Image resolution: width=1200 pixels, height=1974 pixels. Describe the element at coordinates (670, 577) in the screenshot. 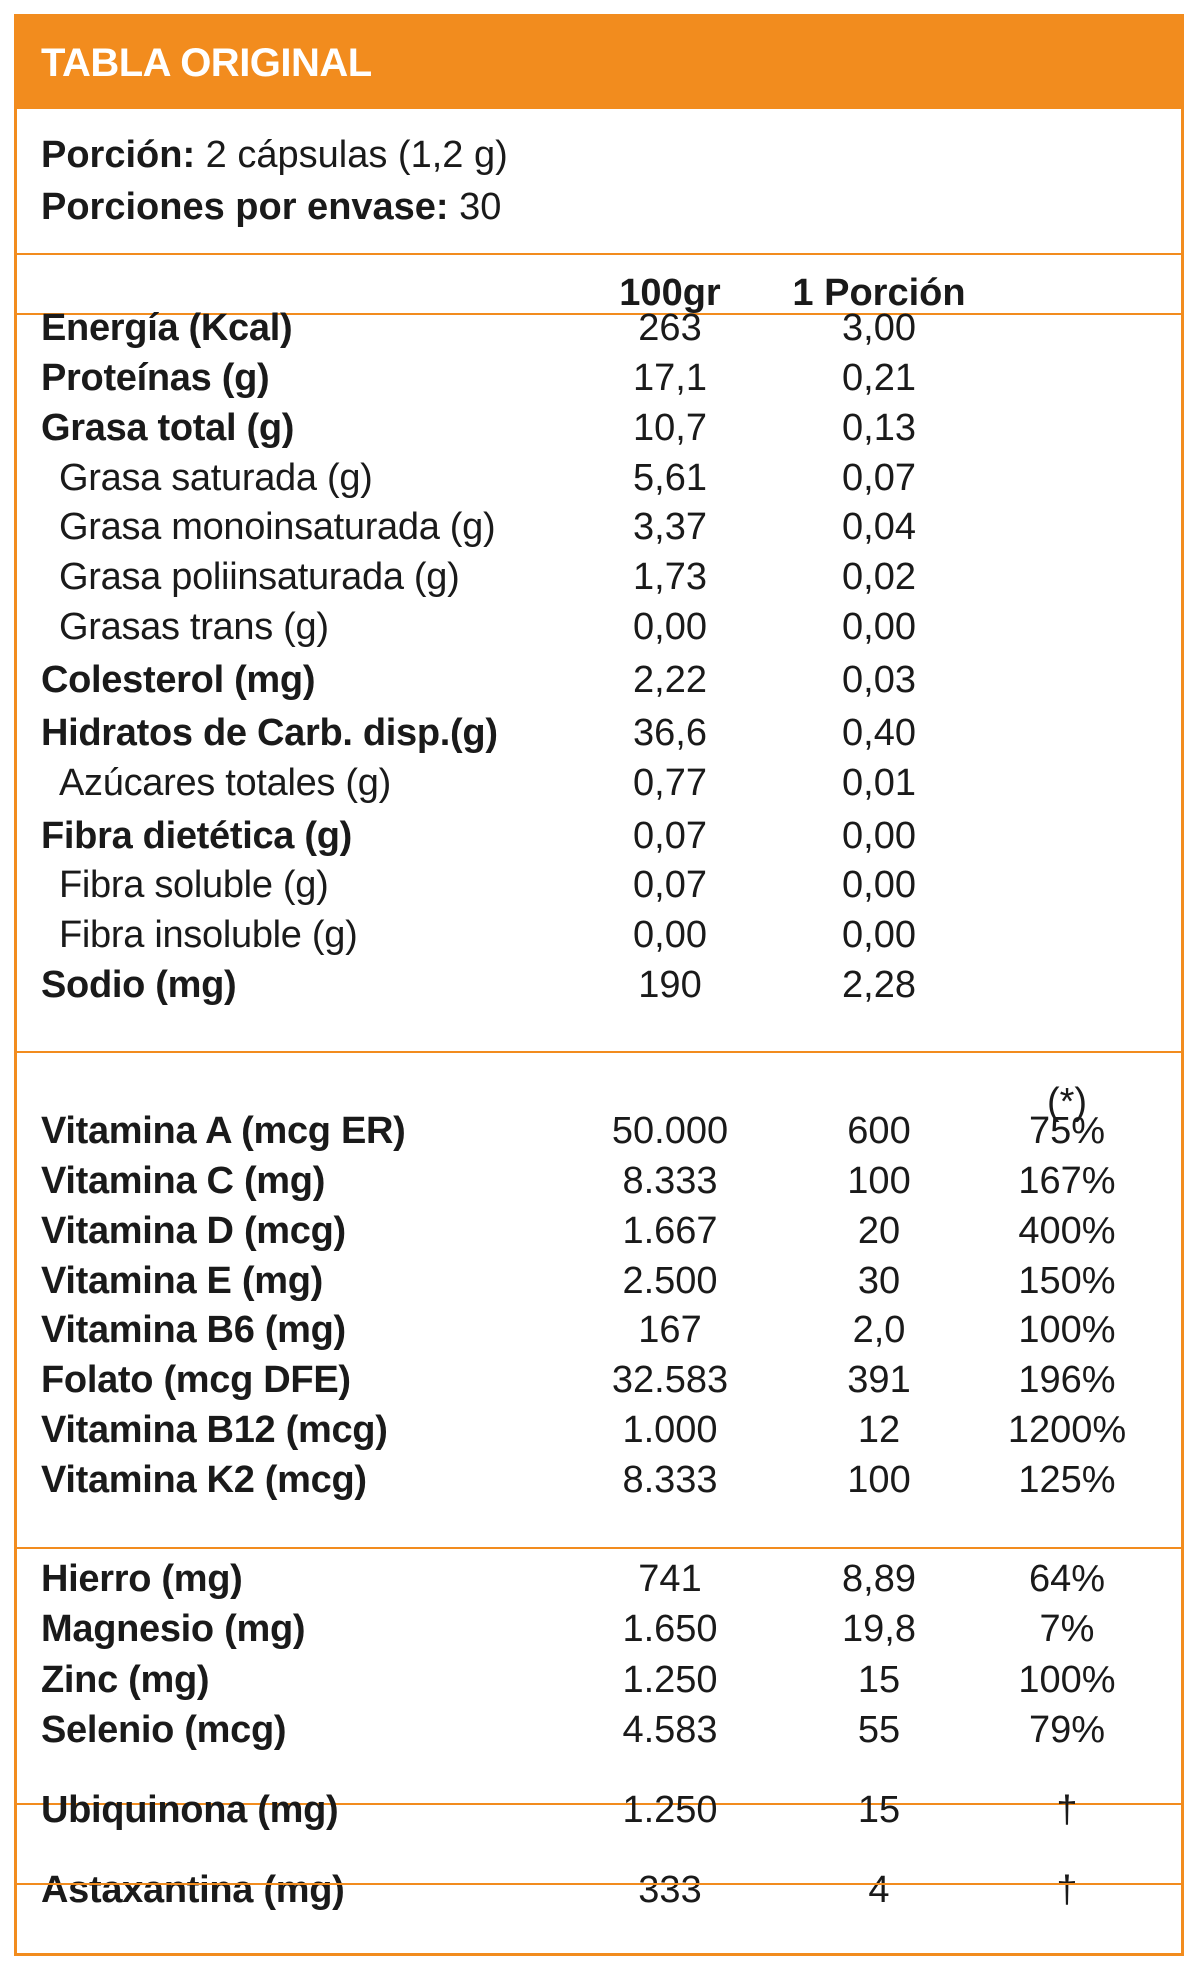

I see `value-100gr: 1,73` at that location.